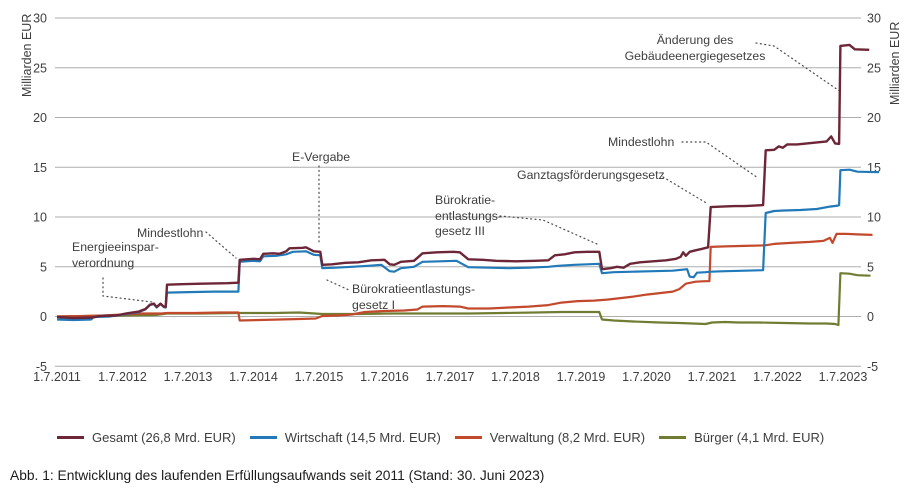 The width and height of the screenshot is (907, 500). I want to click on y-tick-right-30: 30, so click(874, 19).